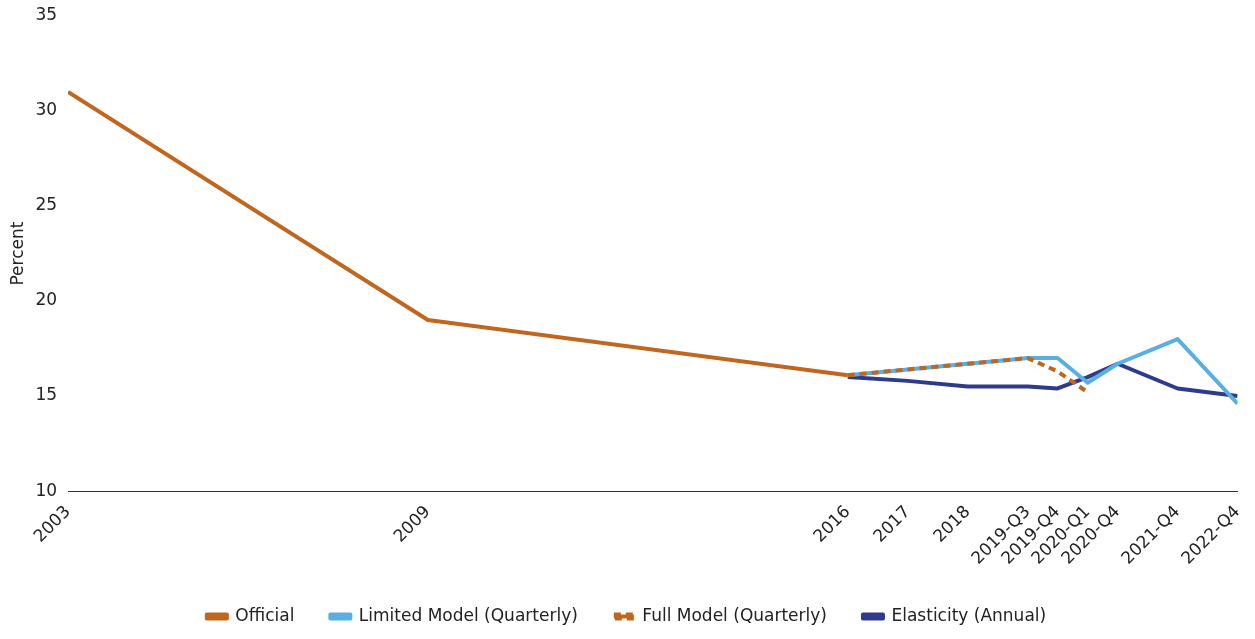 The height and width of the screenshot is (639, 1255). I want to click on legend-label: Official, so click(265, 614).